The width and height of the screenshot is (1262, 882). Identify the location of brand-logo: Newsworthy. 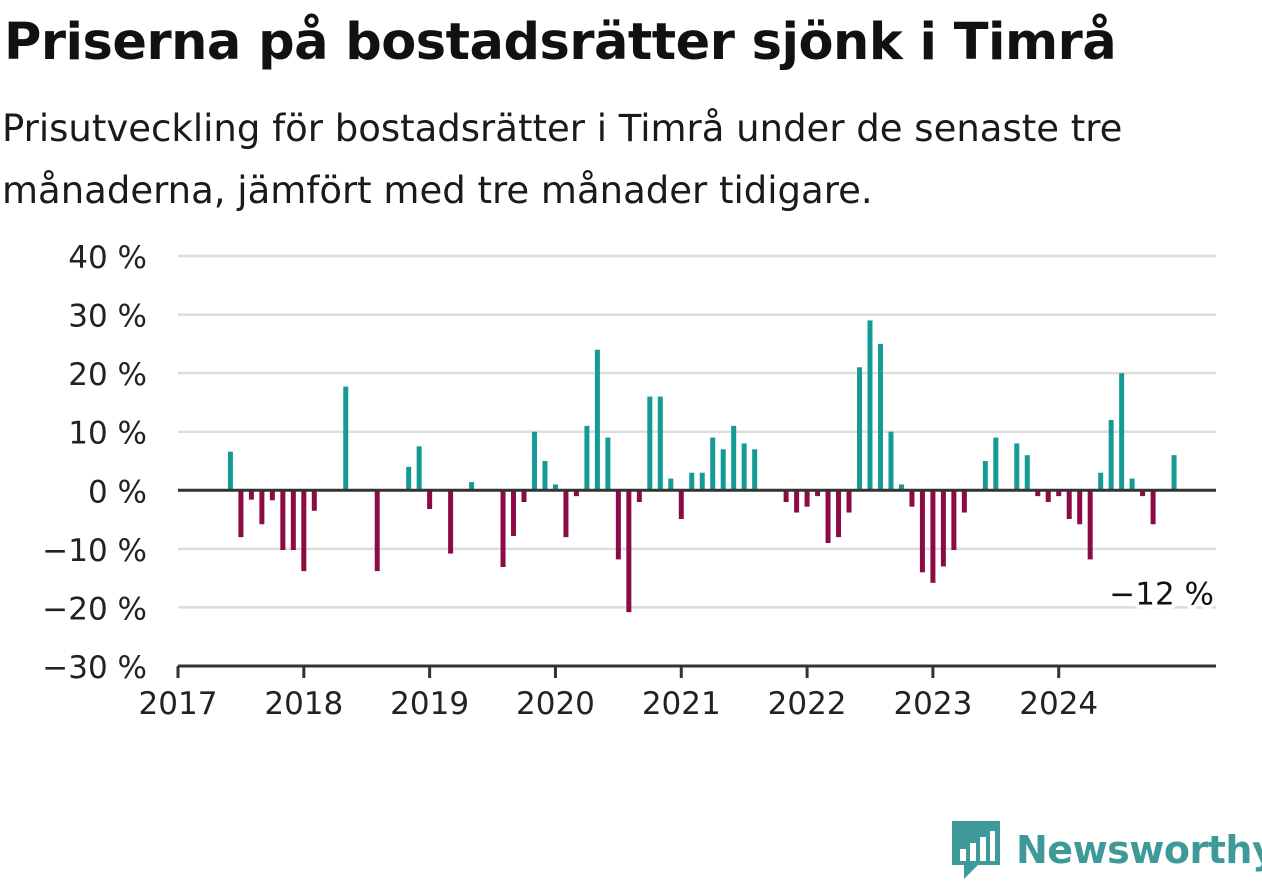
(1106, 850).